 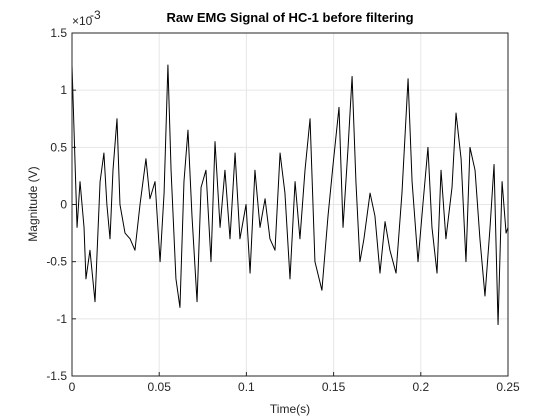 I want to click on y-multiplier-exponent: -3, so click(x=95, y=15).